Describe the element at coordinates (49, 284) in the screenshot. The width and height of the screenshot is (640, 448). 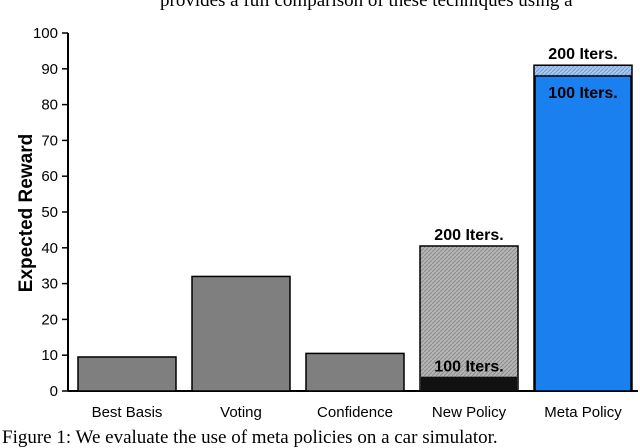
I see `y-tick-label: 30` at that location.